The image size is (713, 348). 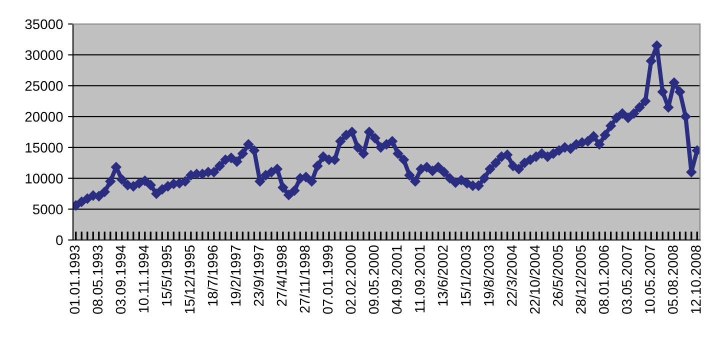 What do you see at coordinates (304, 279) in the screenshot?
I see `x-tick-label: 27/11/1998` at bounding box center [304, 279].